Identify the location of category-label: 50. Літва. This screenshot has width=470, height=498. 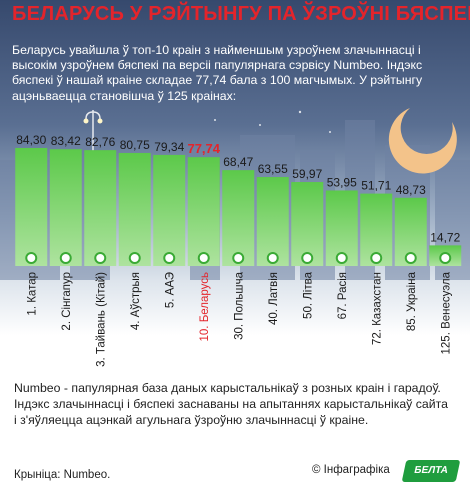
(308, 295).